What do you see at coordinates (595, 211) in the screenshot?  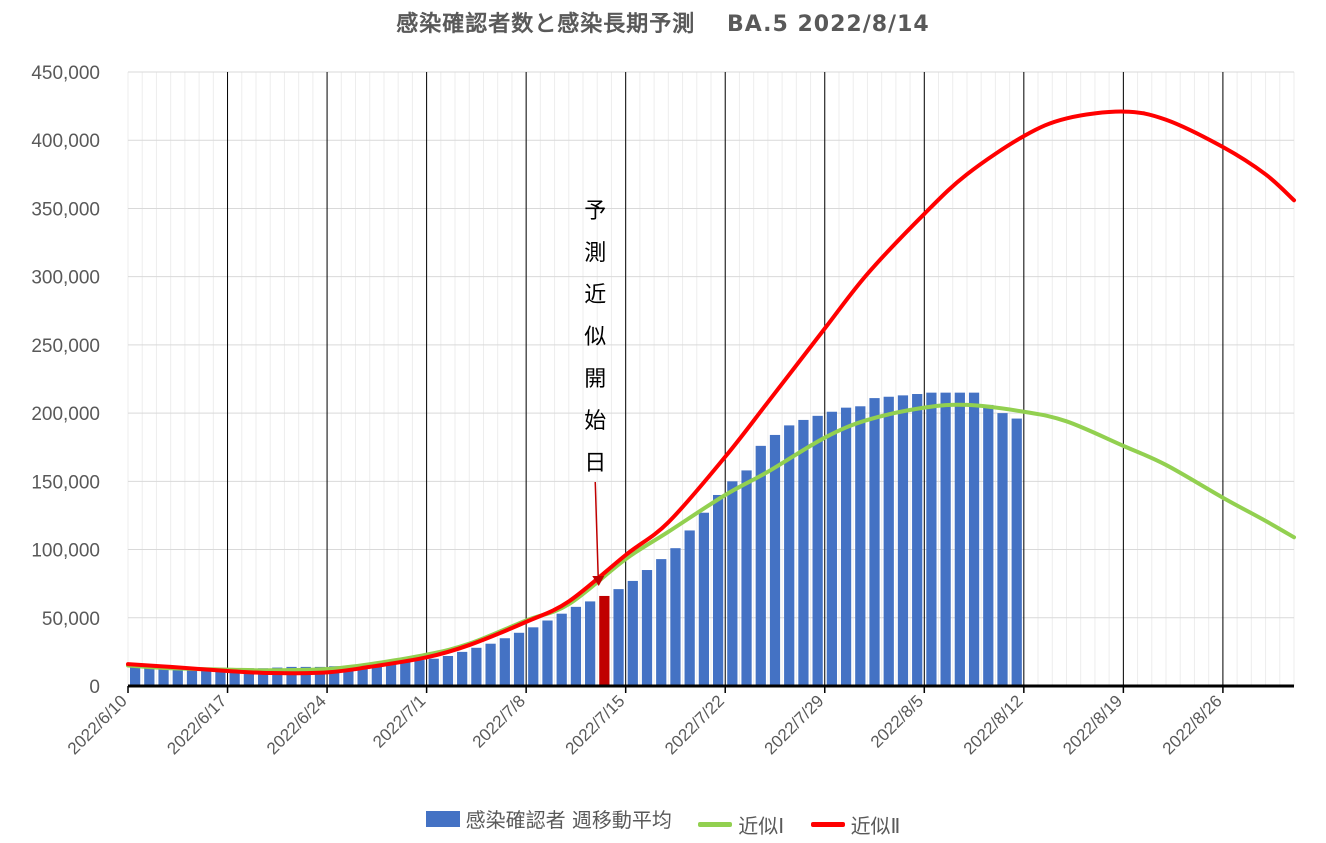 I see `annotation-char: 予` at bounding box center [595, 211].